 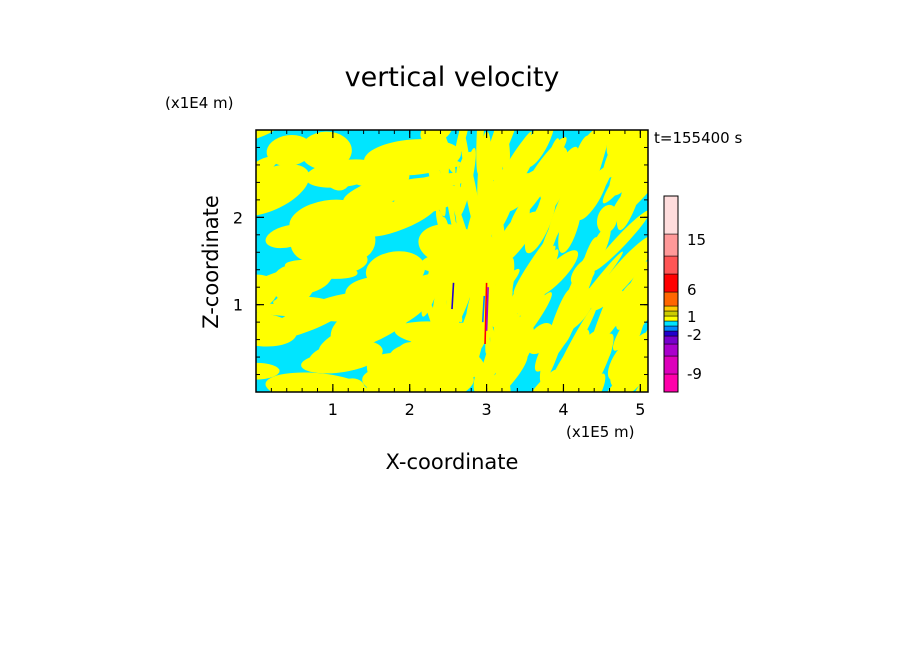 I want to click on colorbar-frame, so click(x=671, y=294).